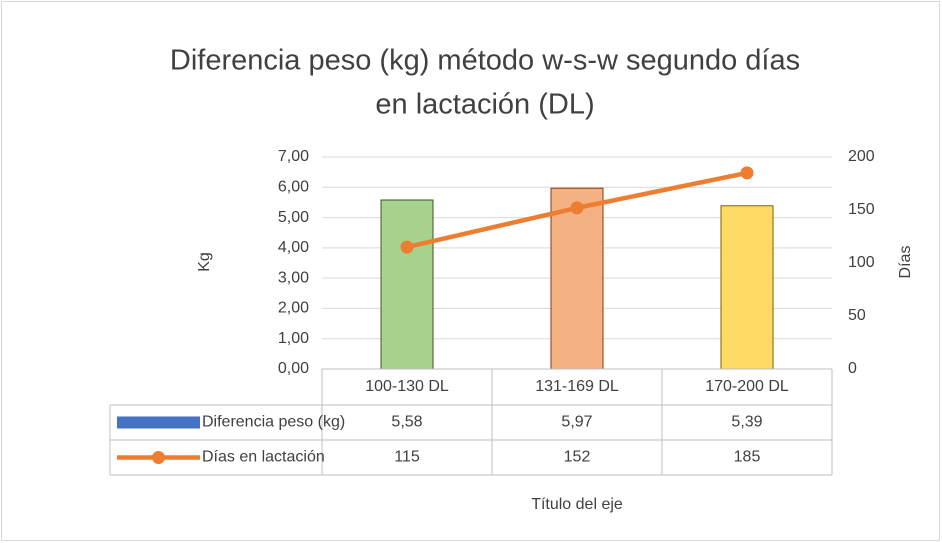  What do you see at coordinates (857, 315) in the screenshot?
I see `y2-tick-label: 50` at bounding box center [857, 315].